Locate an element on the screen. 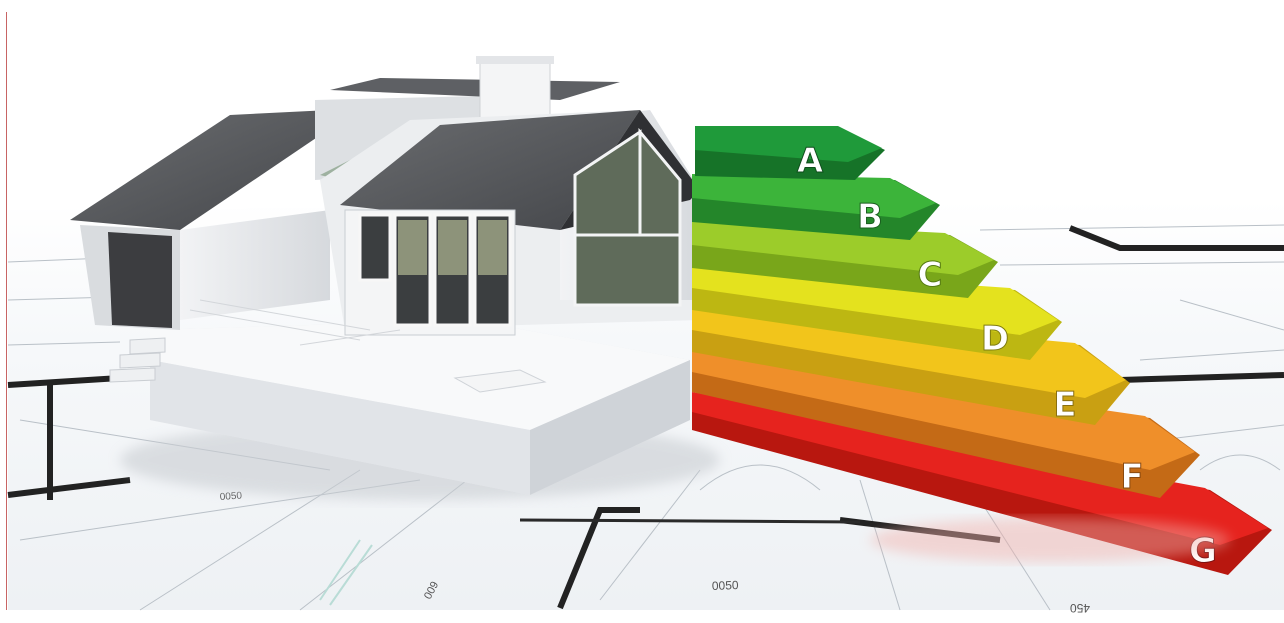 This screenshot has height=623, width=1284. rating-arrow-f: F is located at coordinates (946, 424).